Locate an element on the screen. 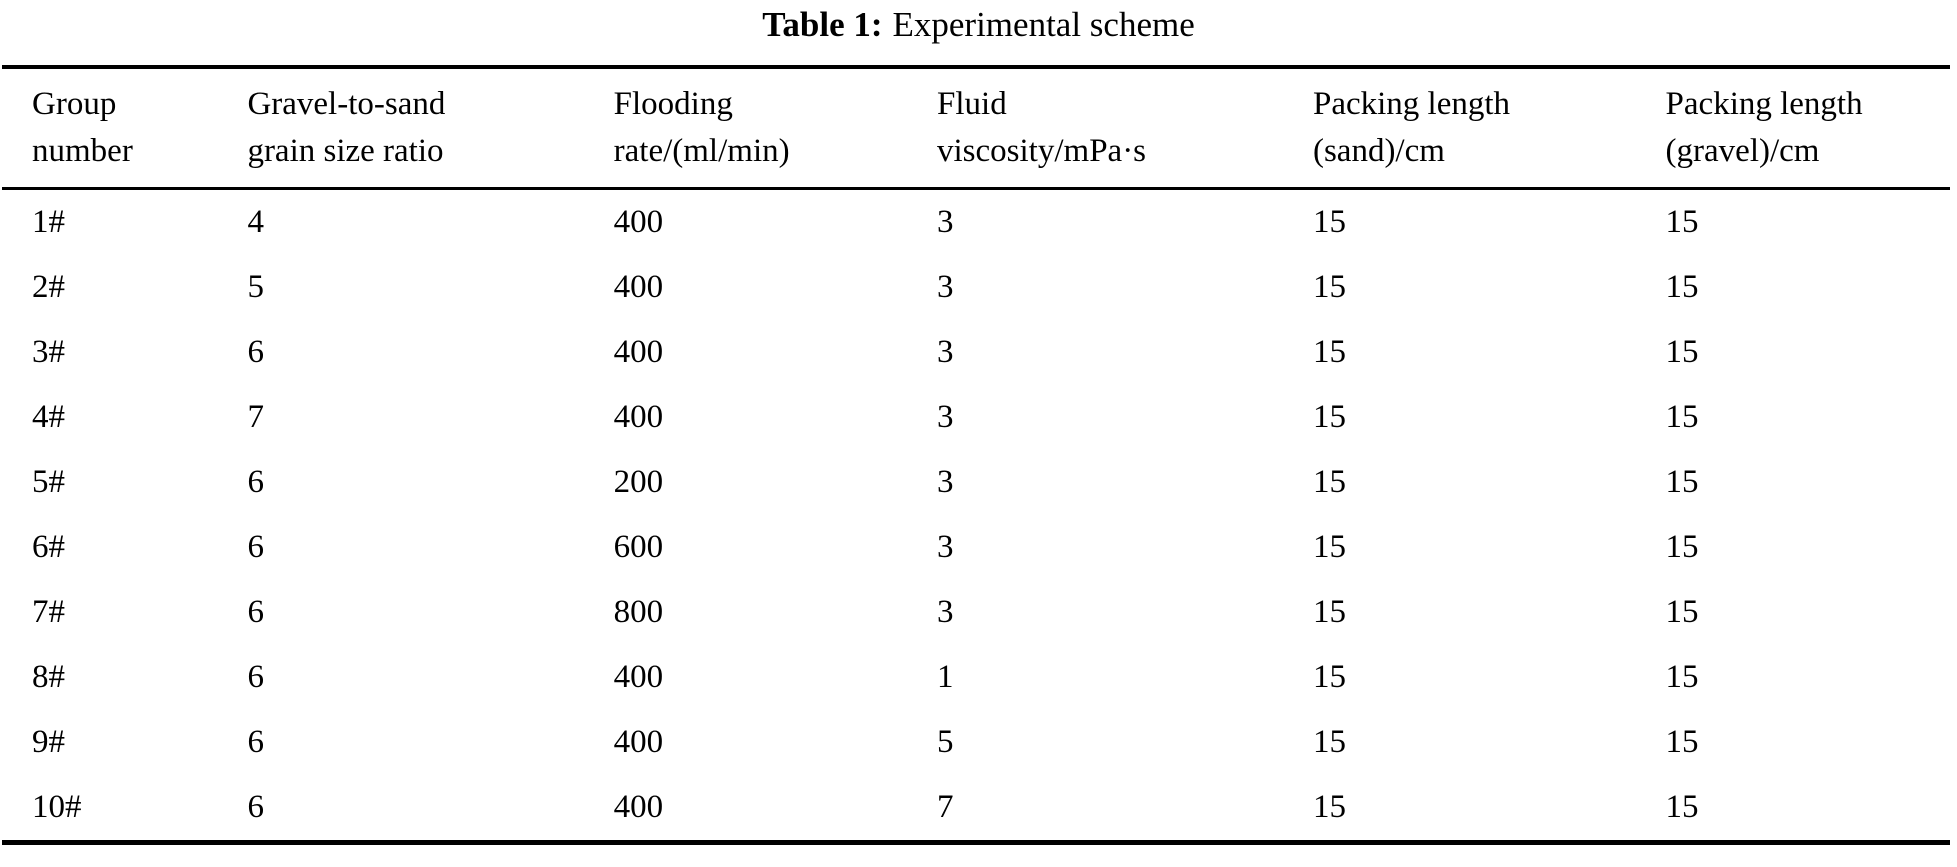 Image resolution: width=1957 pixels, height=867 pixels. table-caption: Table 1: Experimental scheme is located at coordinates (978, 24).